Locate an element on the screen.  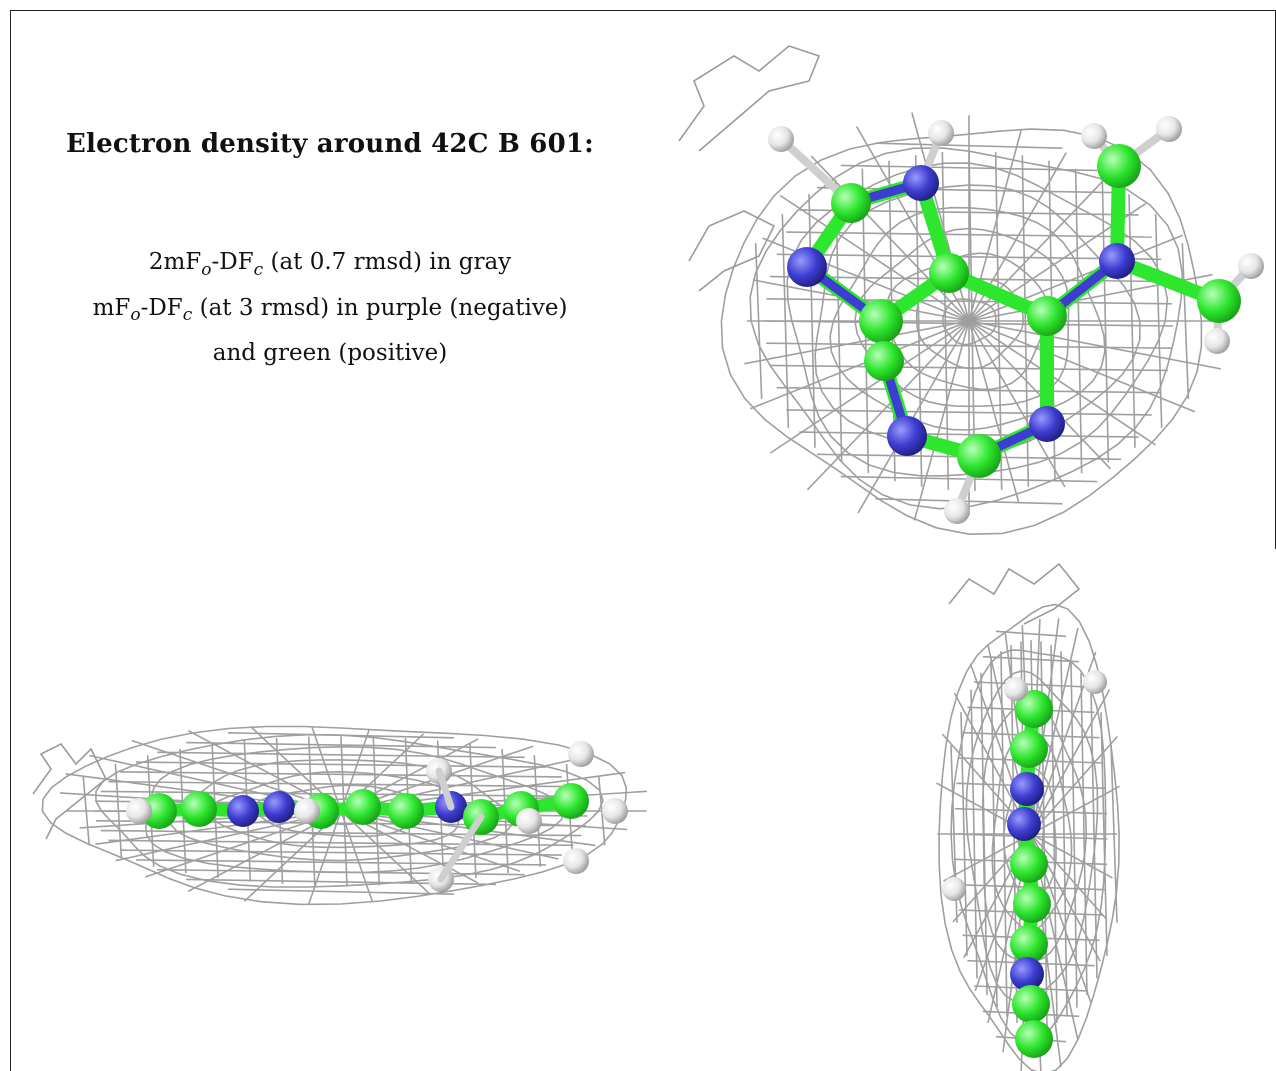
caption-line-2mfo: 2mFo-DFc (at 0.7 rmsd) in gray is located at coordinates (330, 264).